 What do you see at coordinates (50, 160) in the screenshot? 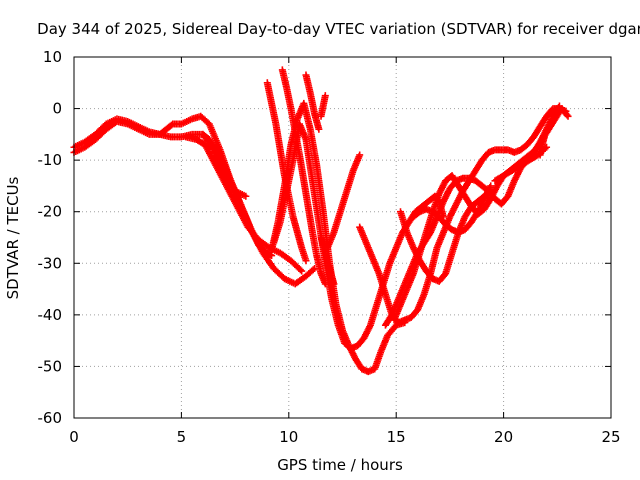
I see `y-tick-label: -10` at bounding box center [50, 160].